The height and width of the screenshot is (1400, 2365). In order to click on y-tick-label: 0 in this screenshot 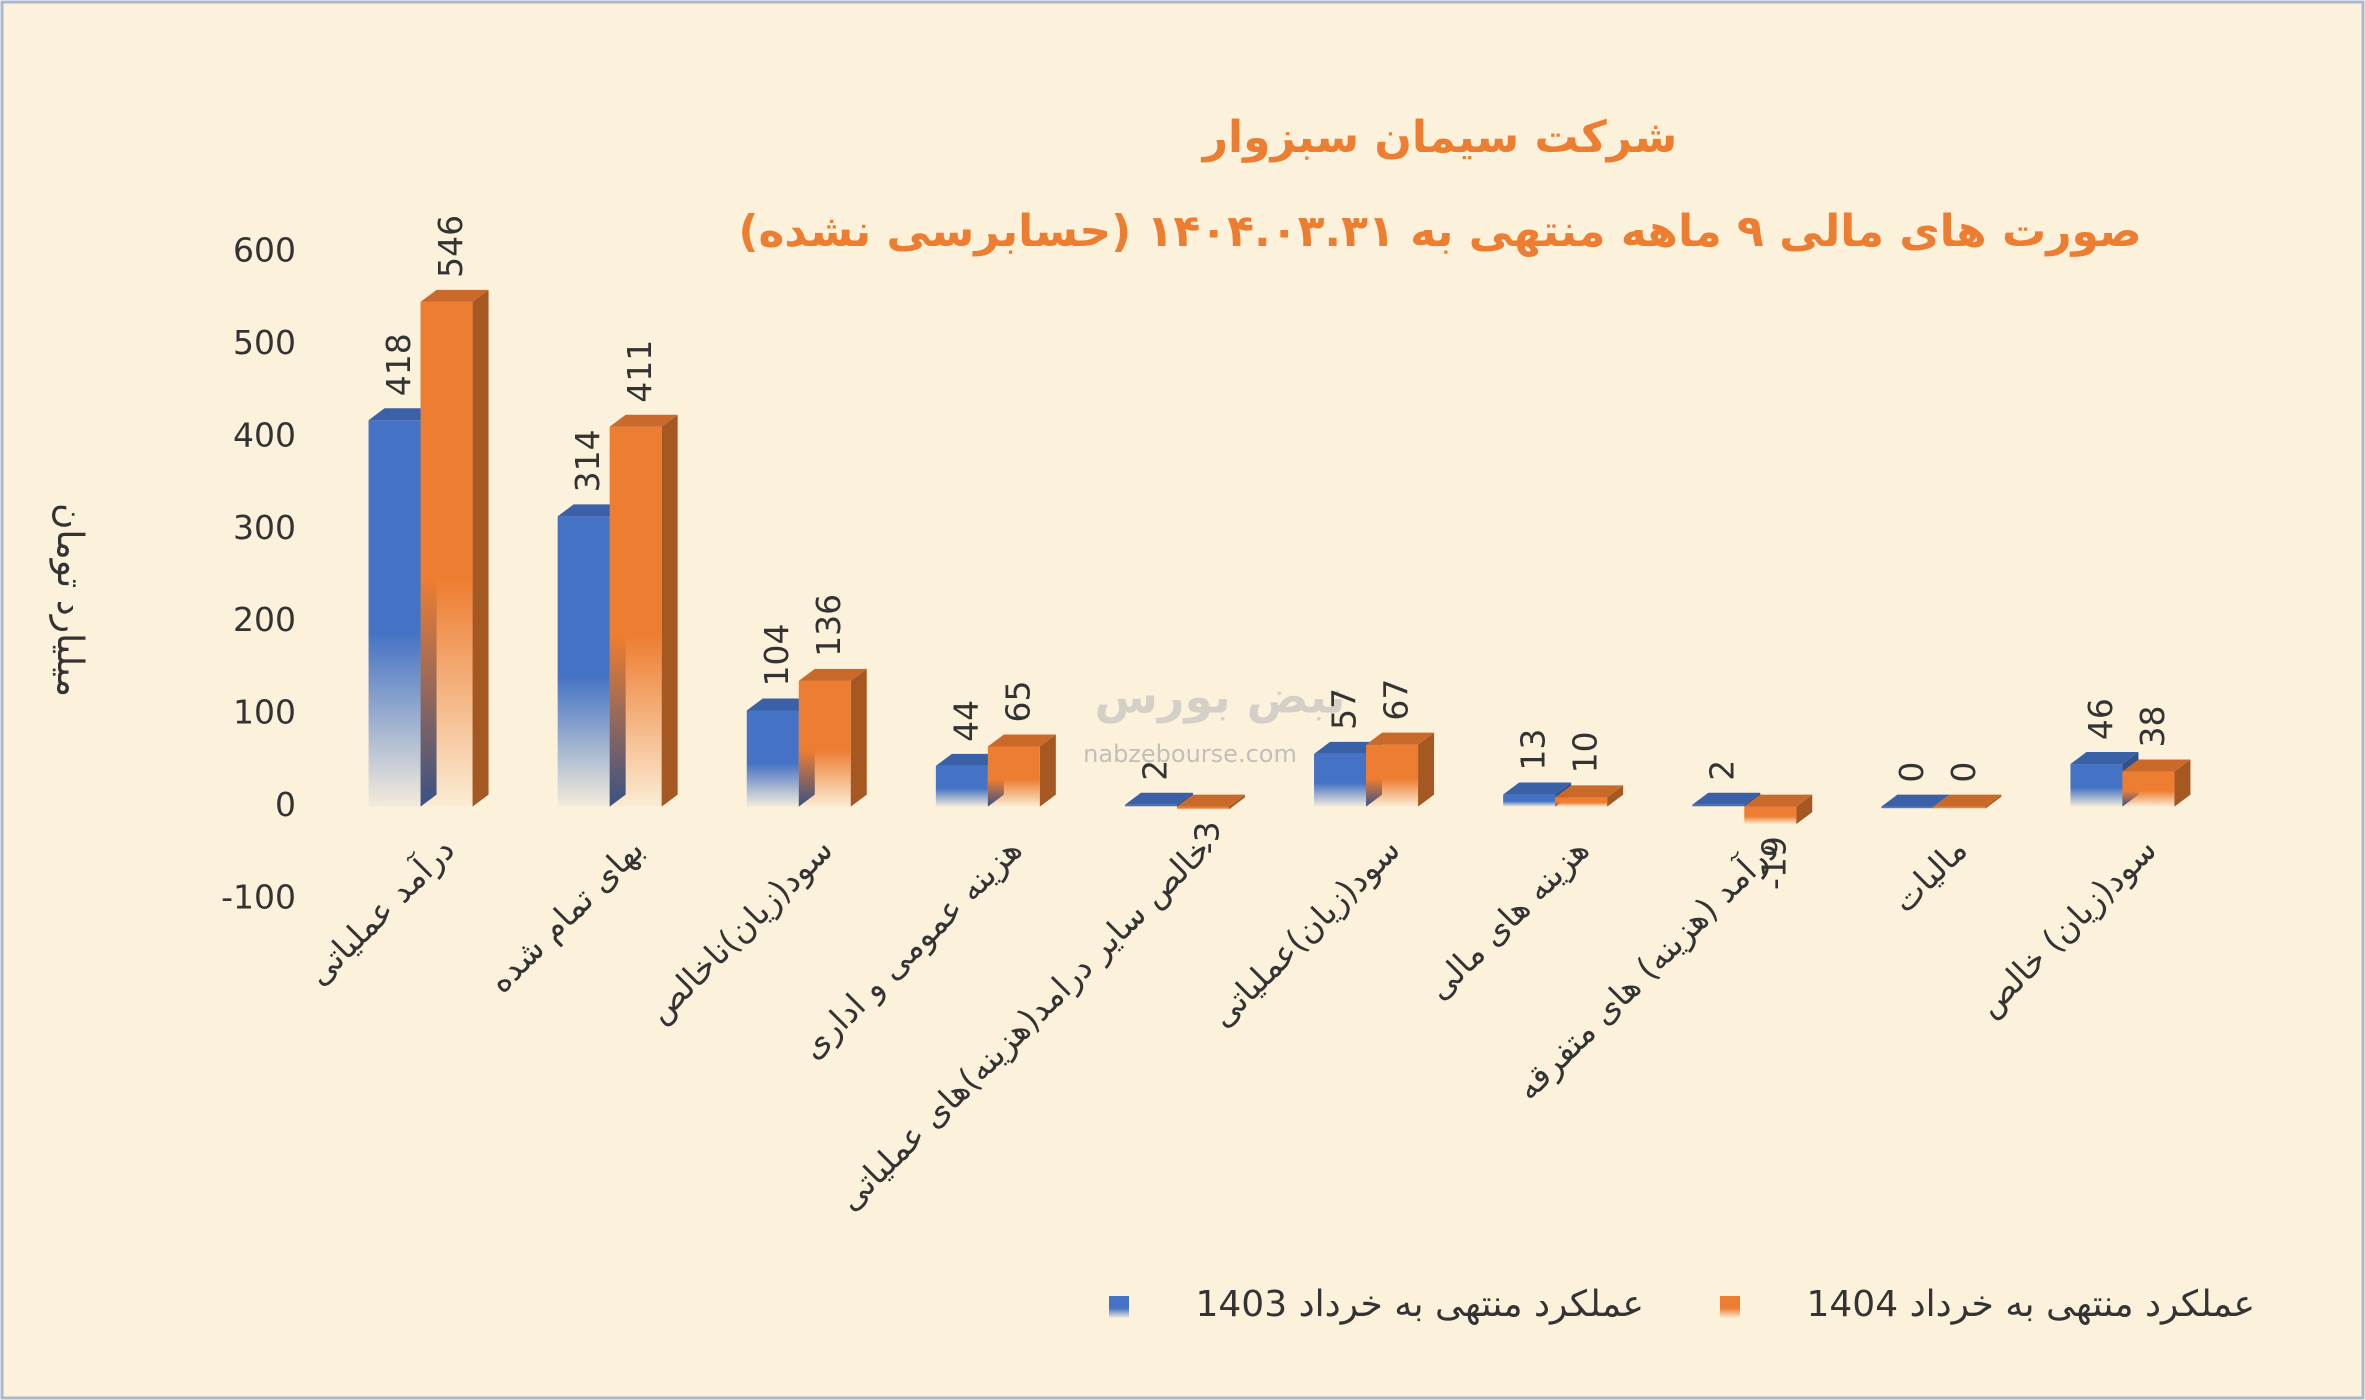, I will do `click(285, 804)`.